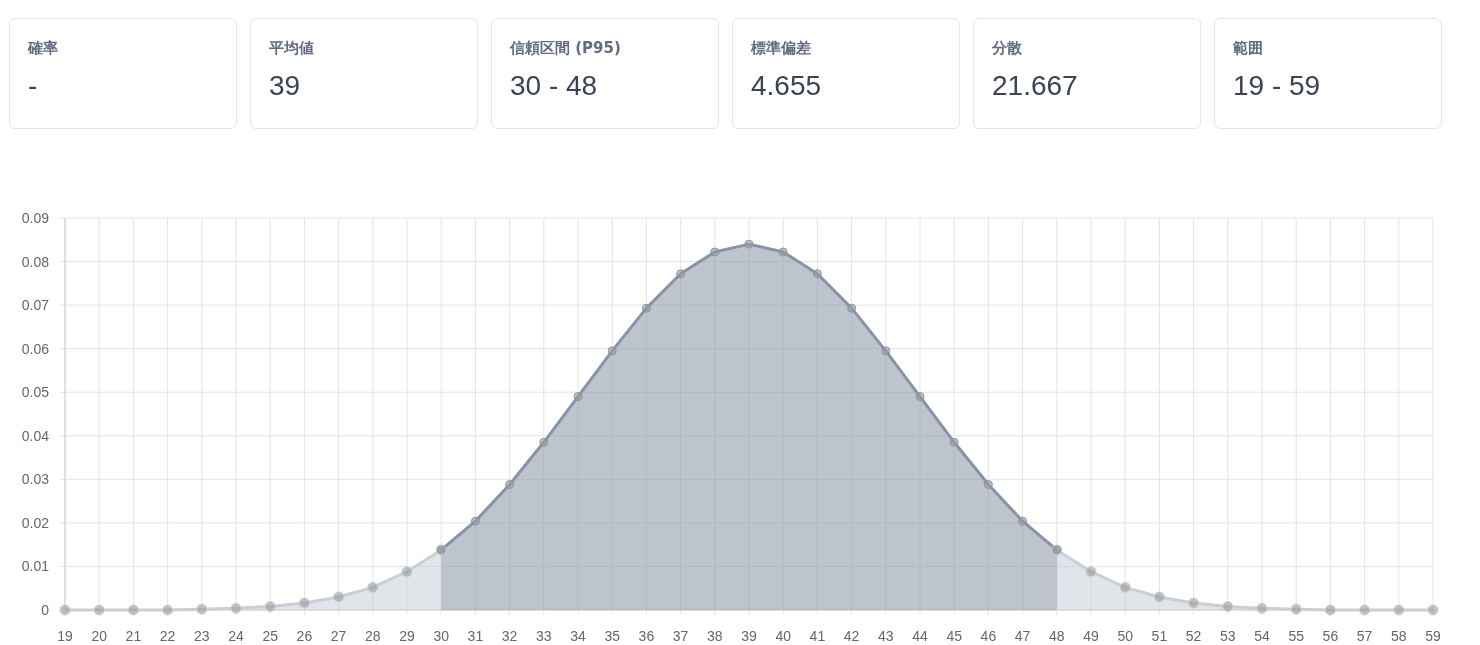  Describe the element at coordinates (1035, 85) in the screenshot. I see `text: 21.667` at that location.